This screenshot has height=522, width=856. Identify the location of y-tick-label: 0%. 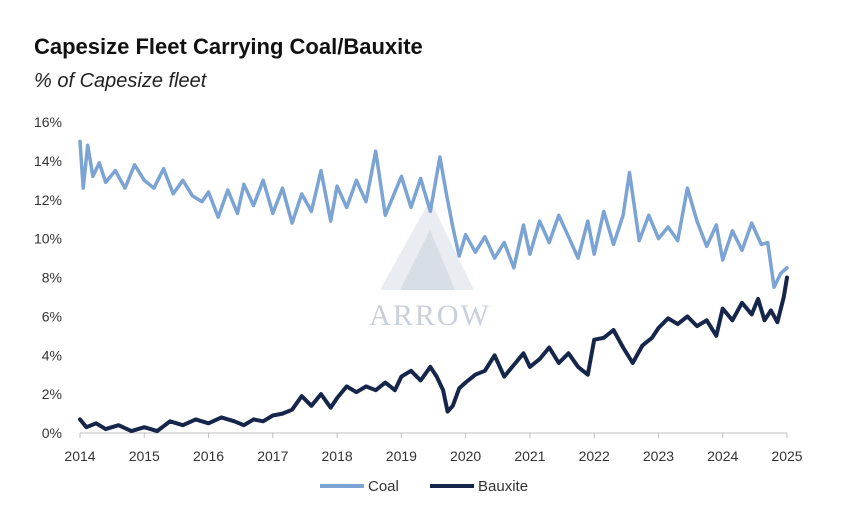
(52, 433).